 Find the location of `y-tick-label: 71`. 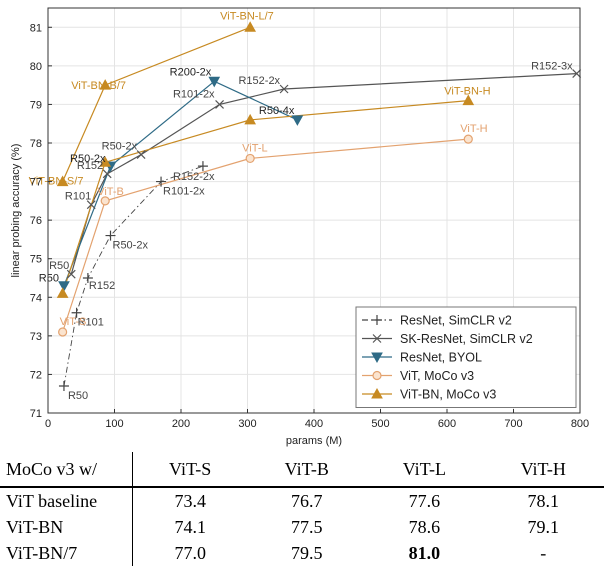

y-tick-label: 71 is located at coordinates (36, 414).